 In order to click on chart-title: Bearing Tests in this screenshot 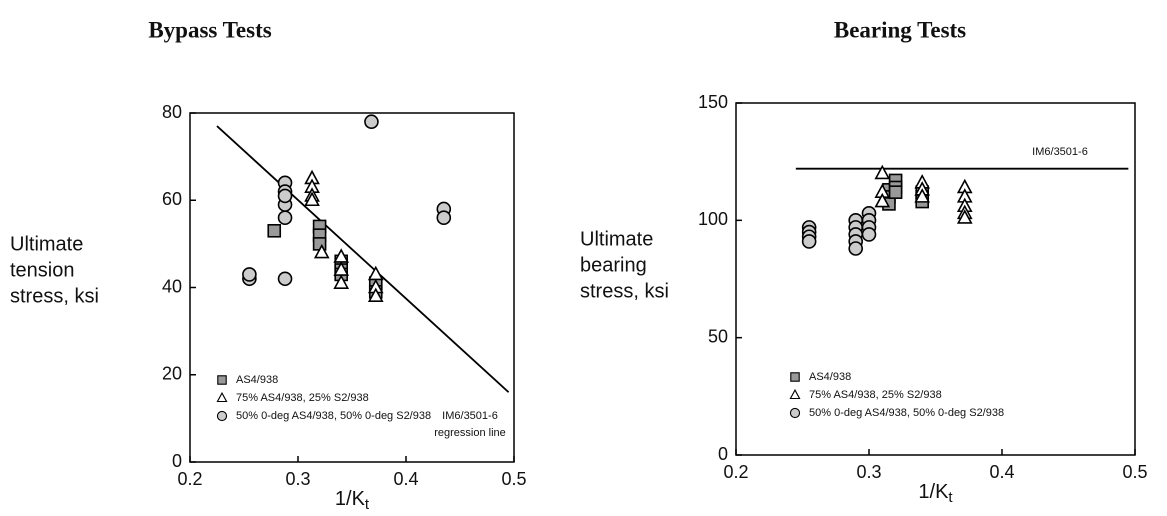, I will do `click(900, 29)`.